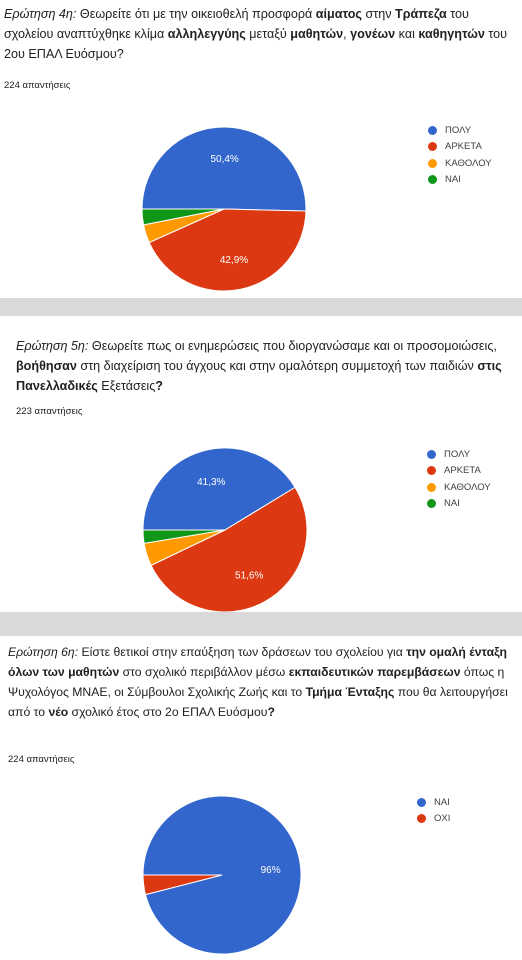 This screenshot has width=522, height=960. I want to click on pie-chart-q4: 50,4% 42,9%, so click(224, 209).